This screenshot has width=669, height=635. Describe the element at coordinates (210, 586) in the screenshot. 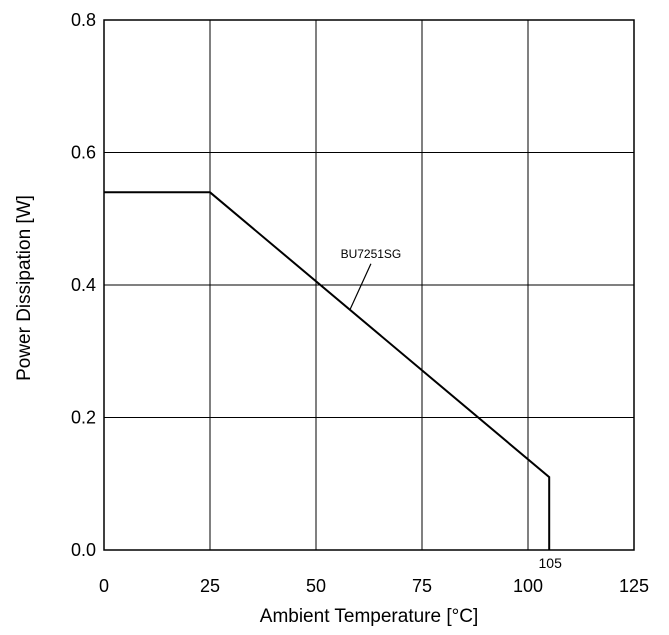

I see `x-tick-label-25: 25` at that location.